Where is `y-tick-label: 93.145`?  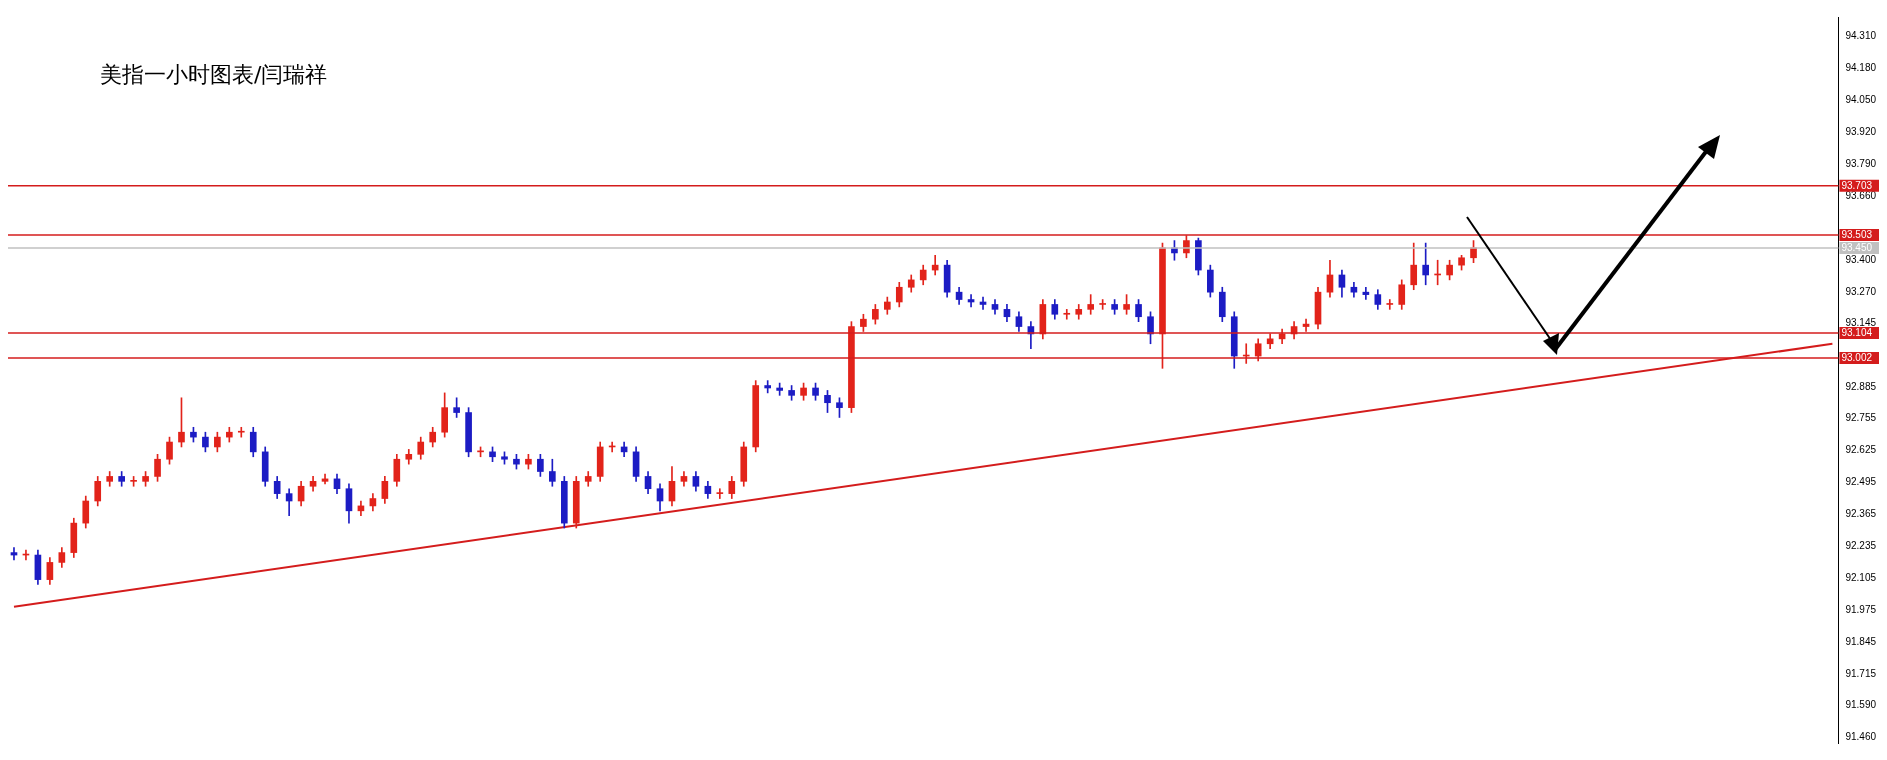 y-tick-label: 93.145 is located at coordinates (1861, 322).